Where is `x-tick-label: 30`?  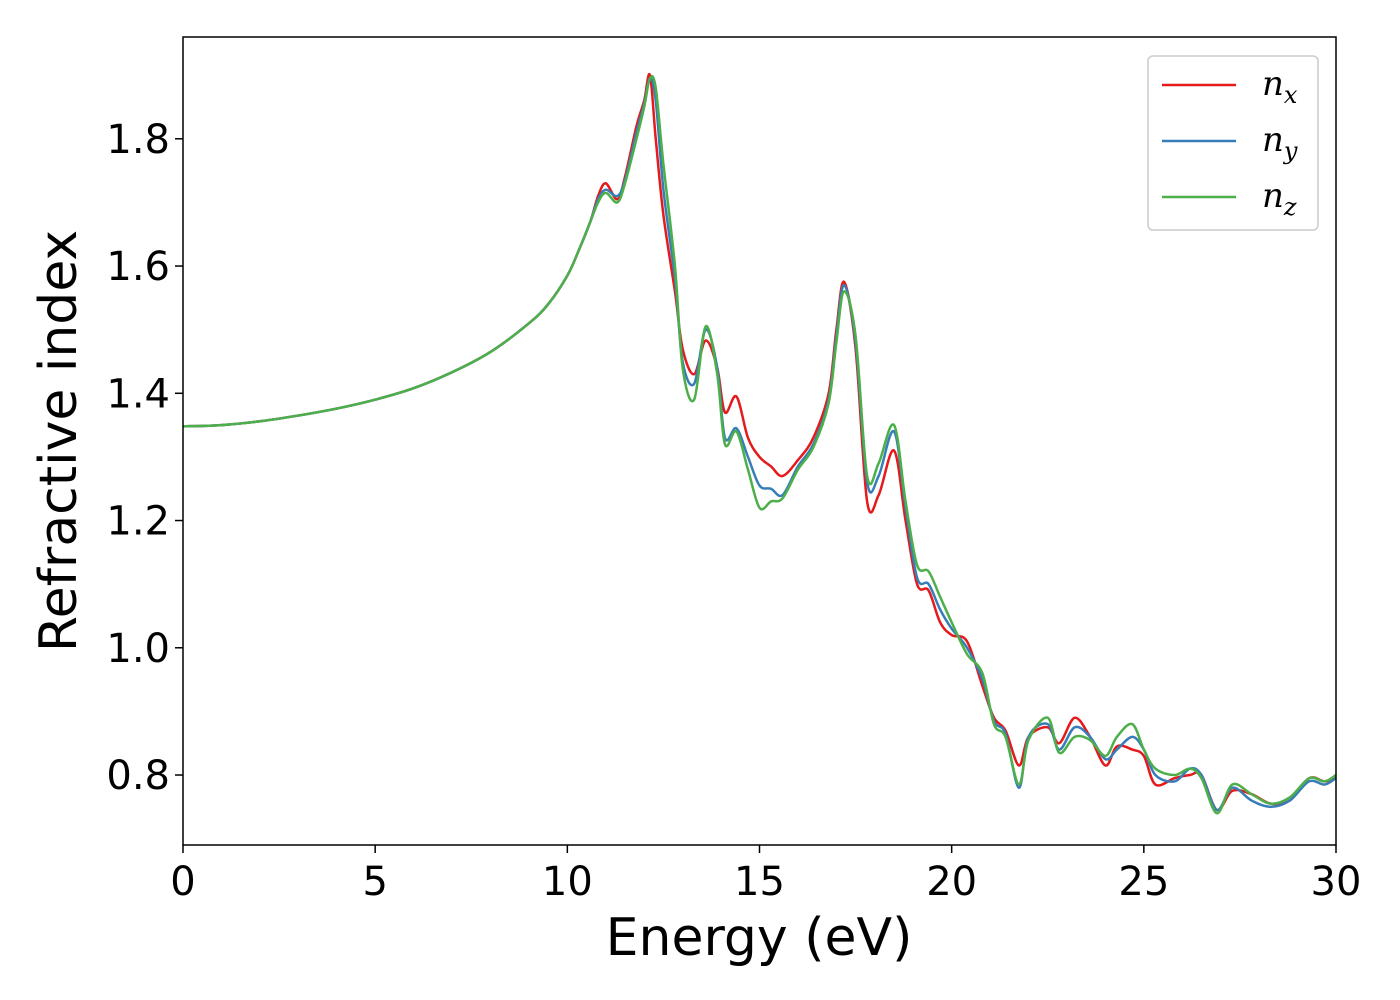 x-tick-label: 30 is located at coordinates (1336, 882).